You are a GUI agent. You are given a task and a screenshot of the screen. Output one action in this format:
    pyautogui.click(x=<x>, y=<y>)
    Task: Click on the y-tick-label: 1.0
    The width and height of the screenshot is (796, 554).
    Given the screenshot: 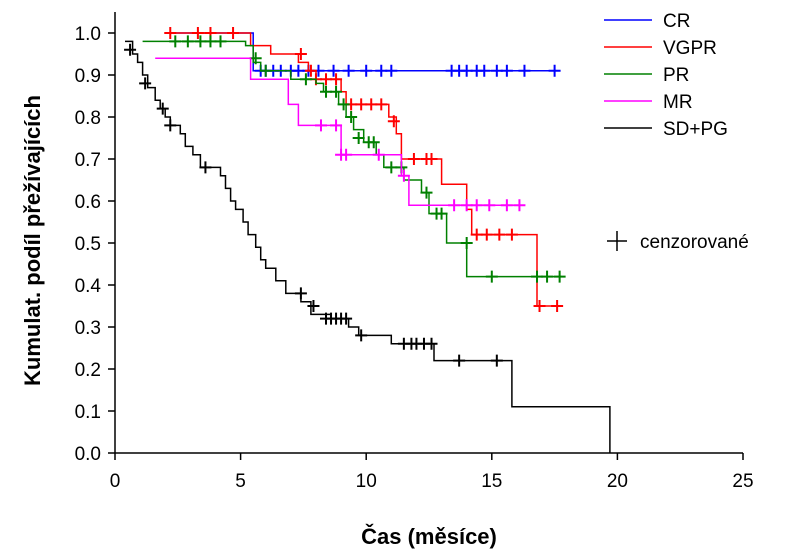 What is the action you would take?
    pyautogui.click(x=88, y=34)
    